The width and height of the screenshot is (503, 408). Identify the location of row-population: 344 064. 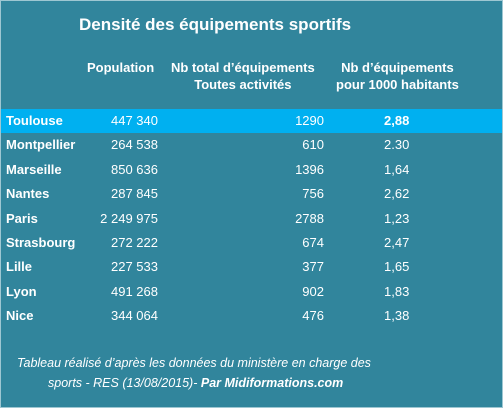
(134, 316).